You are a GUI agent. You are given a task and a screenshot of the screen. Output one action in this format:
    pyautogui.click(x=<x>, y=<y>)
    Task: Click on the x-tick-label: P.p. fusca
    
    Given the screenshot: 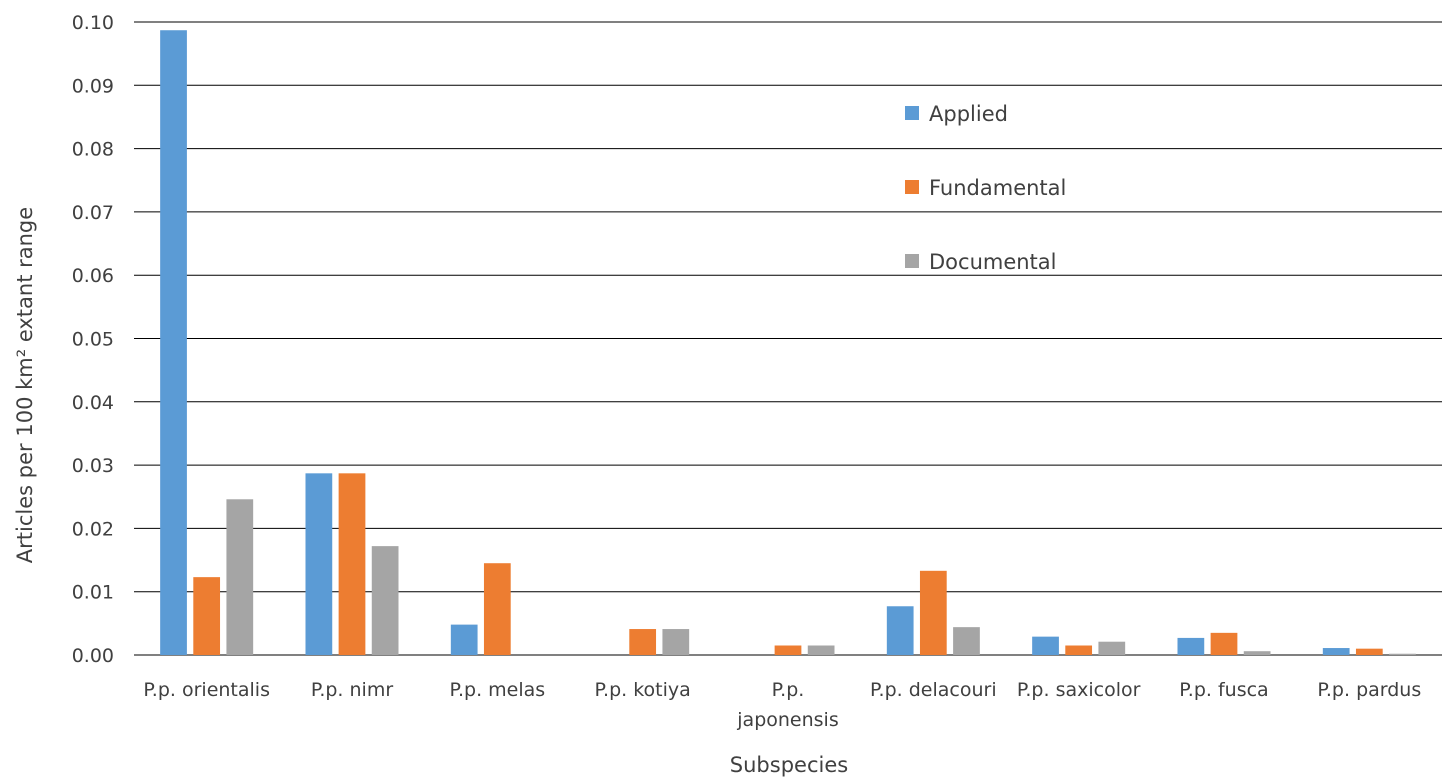 What is the action you would take?
    pyautogui.click(x=1223, y=690)
    